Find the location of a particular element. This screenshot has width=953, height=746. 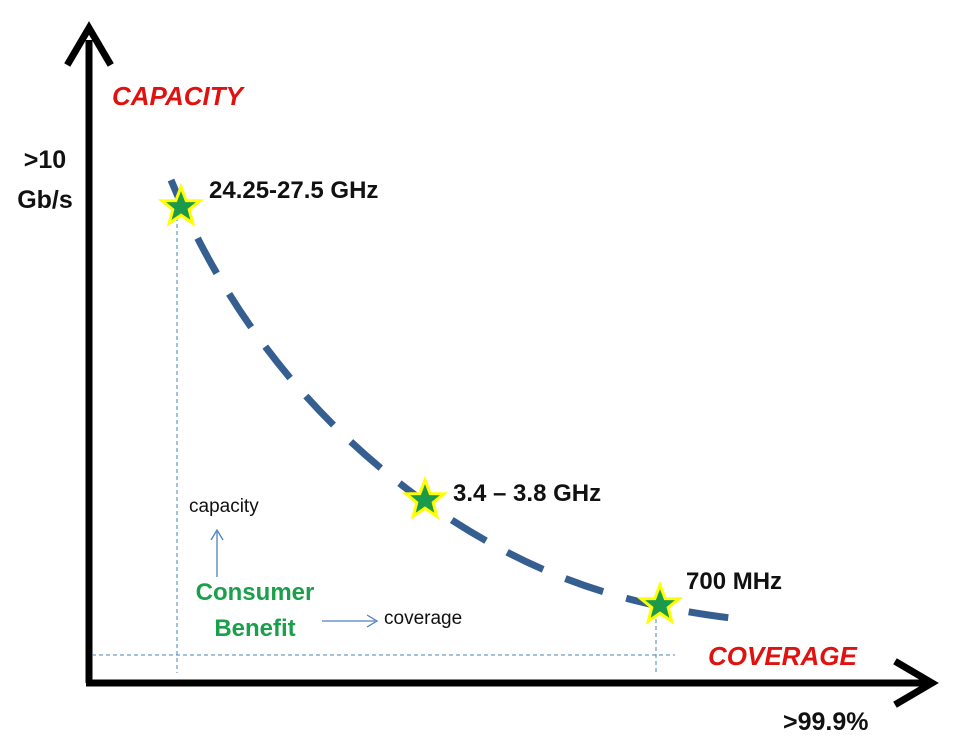

x-axis-max-label: >99.9% is located at coordinates (826, 722).